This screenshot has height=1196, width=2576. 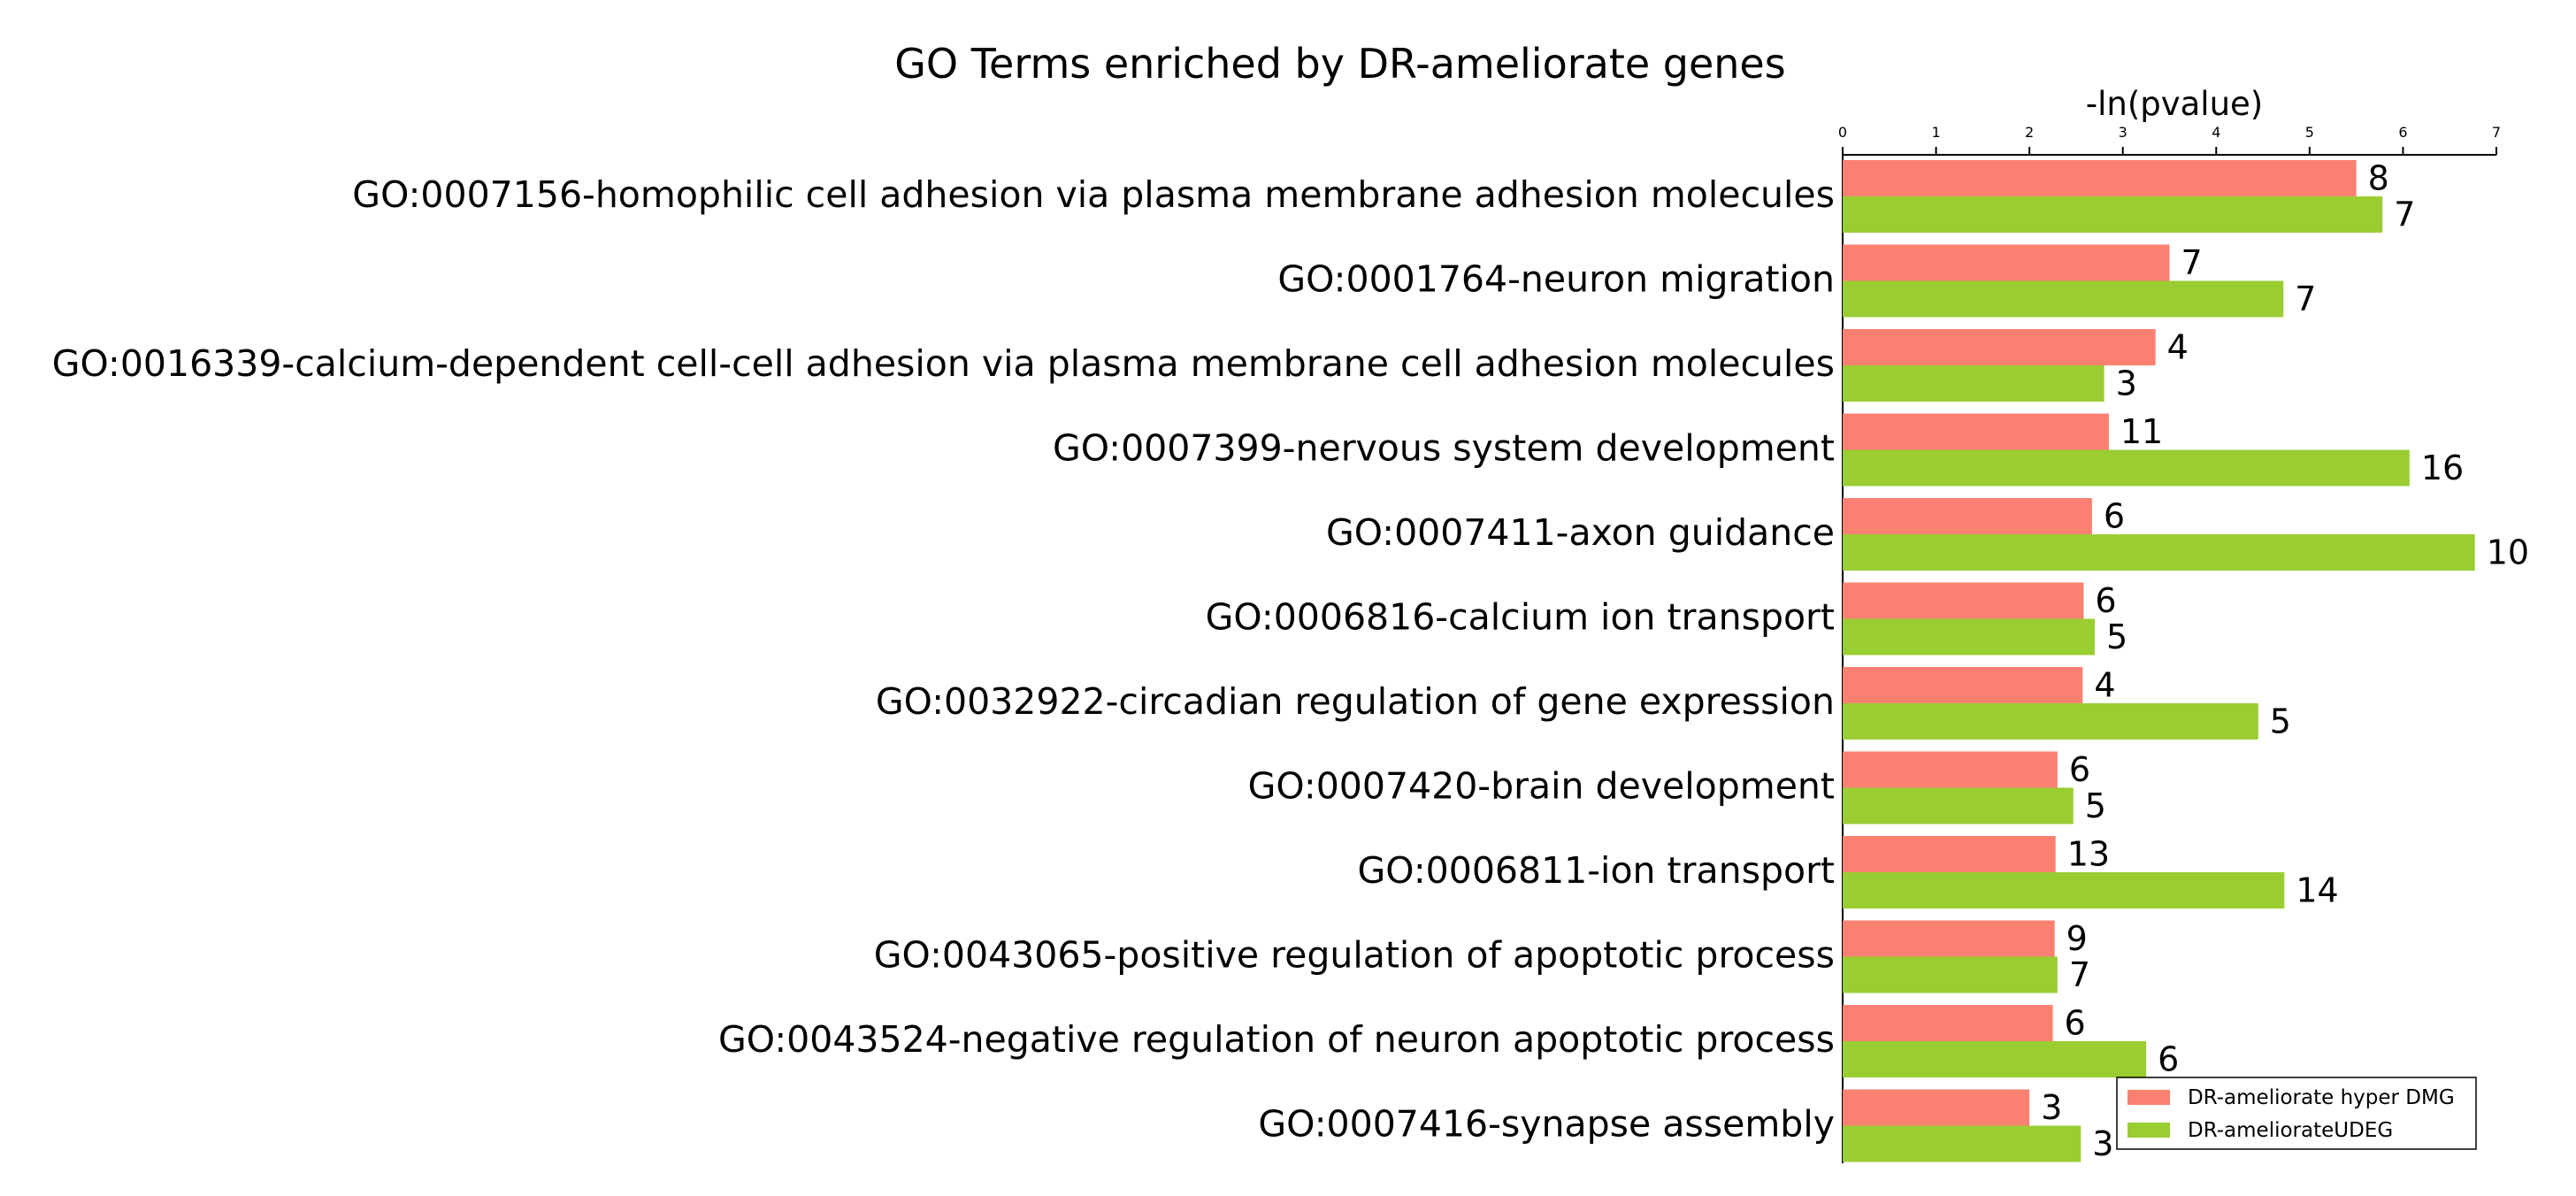 What do you see at coordinates (2141, 431) in the screenshot?
I see `data-label-s0-3: 11` at bounding box center [2141, 431].